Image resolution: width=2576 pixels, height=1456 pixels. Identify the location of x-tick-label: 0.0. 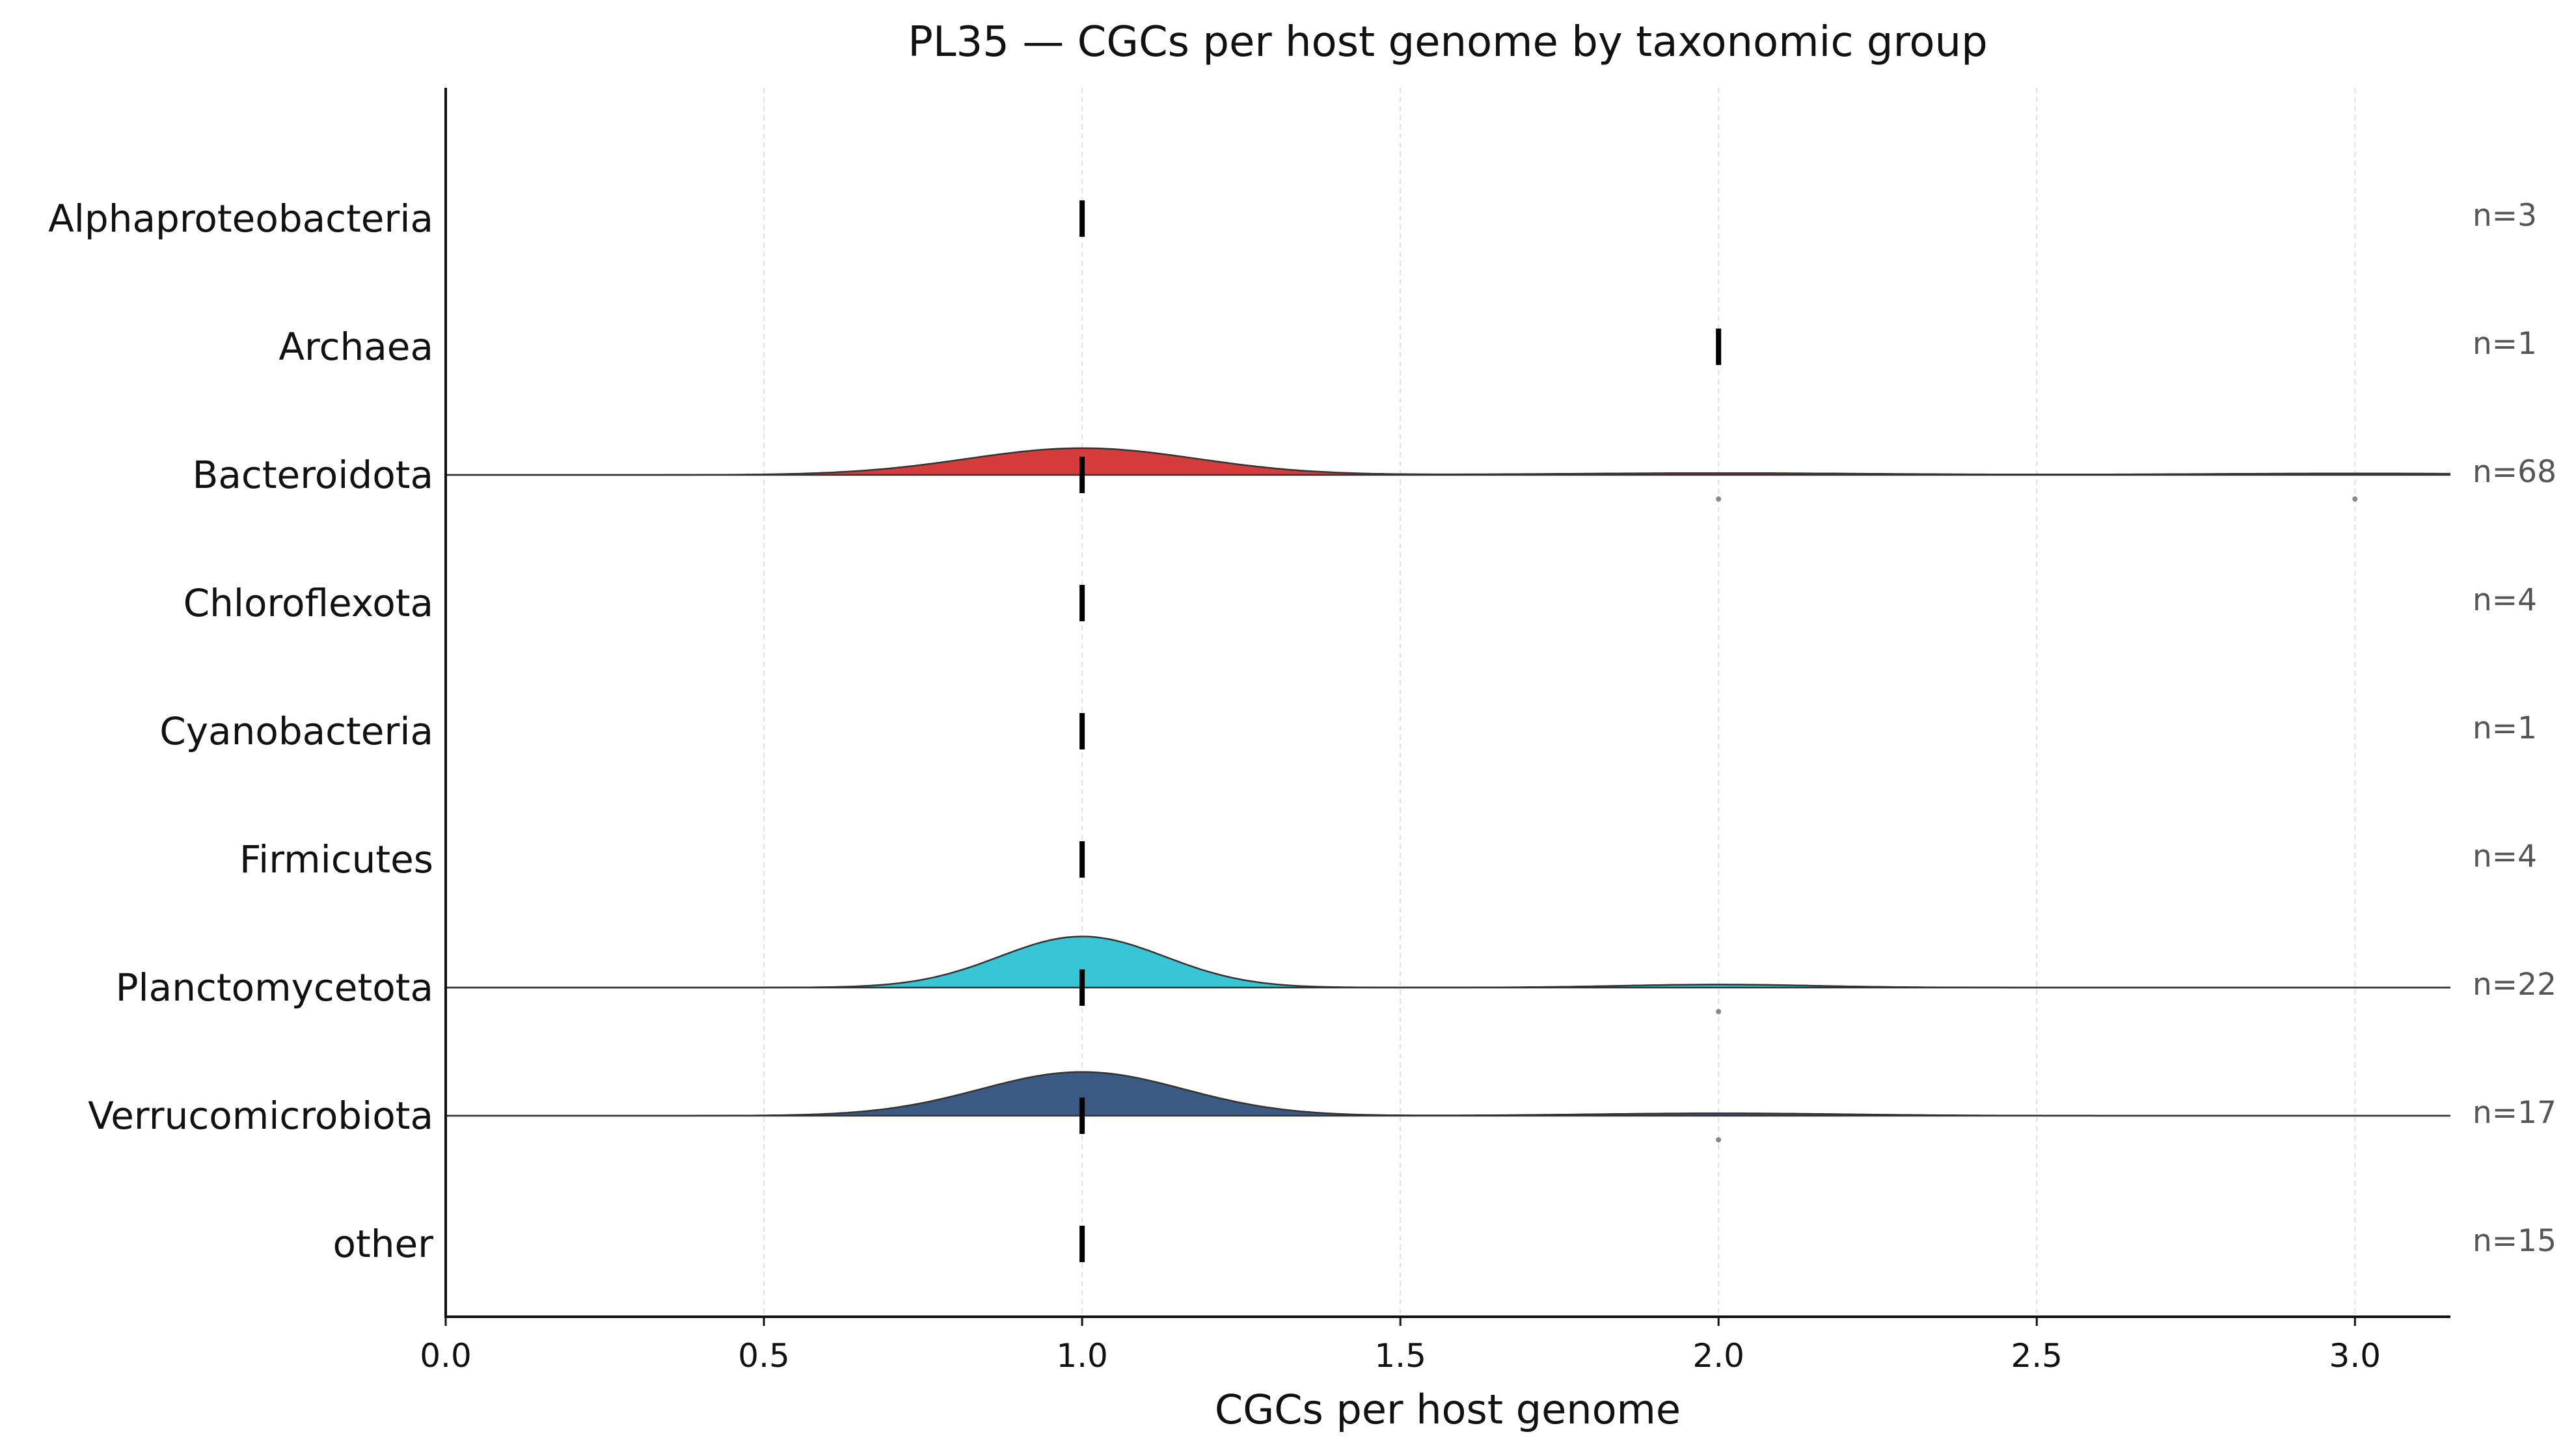
(446, 1356).